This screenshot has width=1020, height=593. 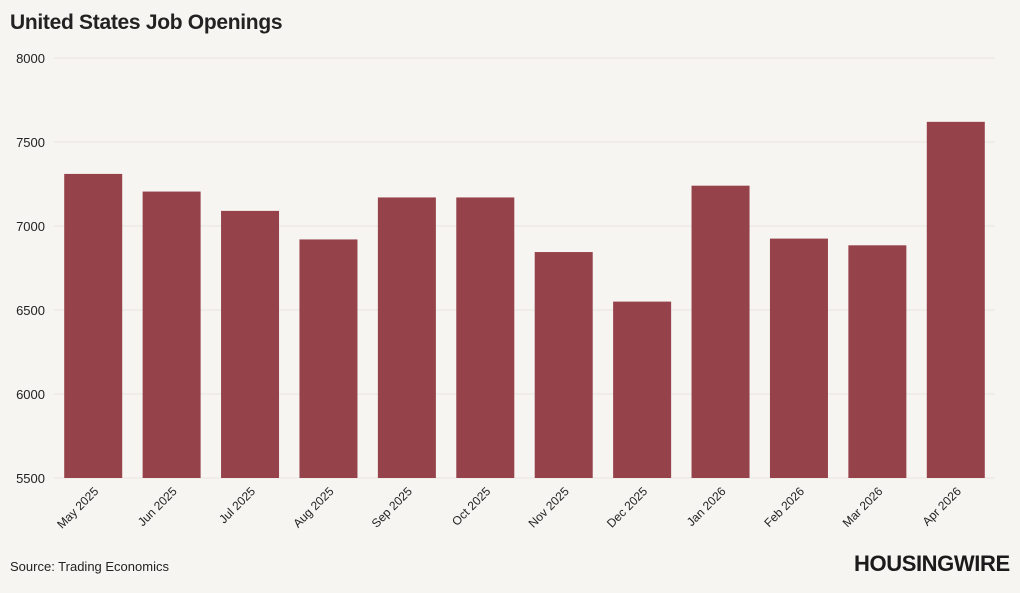 I want to click on x-tick-label: Jan 2026, so click(x=706, y=506).